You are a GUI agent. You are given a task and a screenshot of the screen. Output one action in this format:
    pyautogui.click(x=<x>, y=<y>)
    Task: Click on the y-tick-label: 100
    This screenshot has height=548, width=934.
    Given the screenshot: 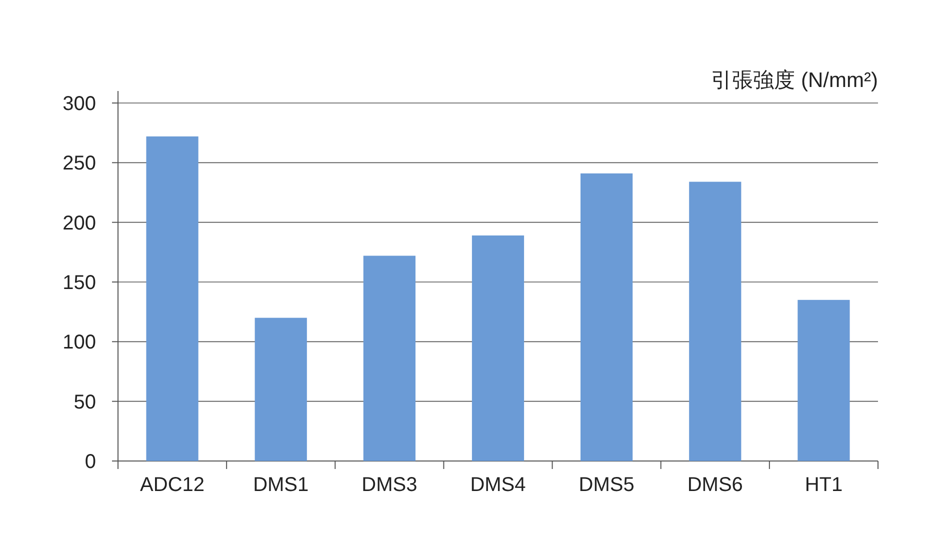 What is the action you would take?
    pyautogui.click(x=79, y=343)
    